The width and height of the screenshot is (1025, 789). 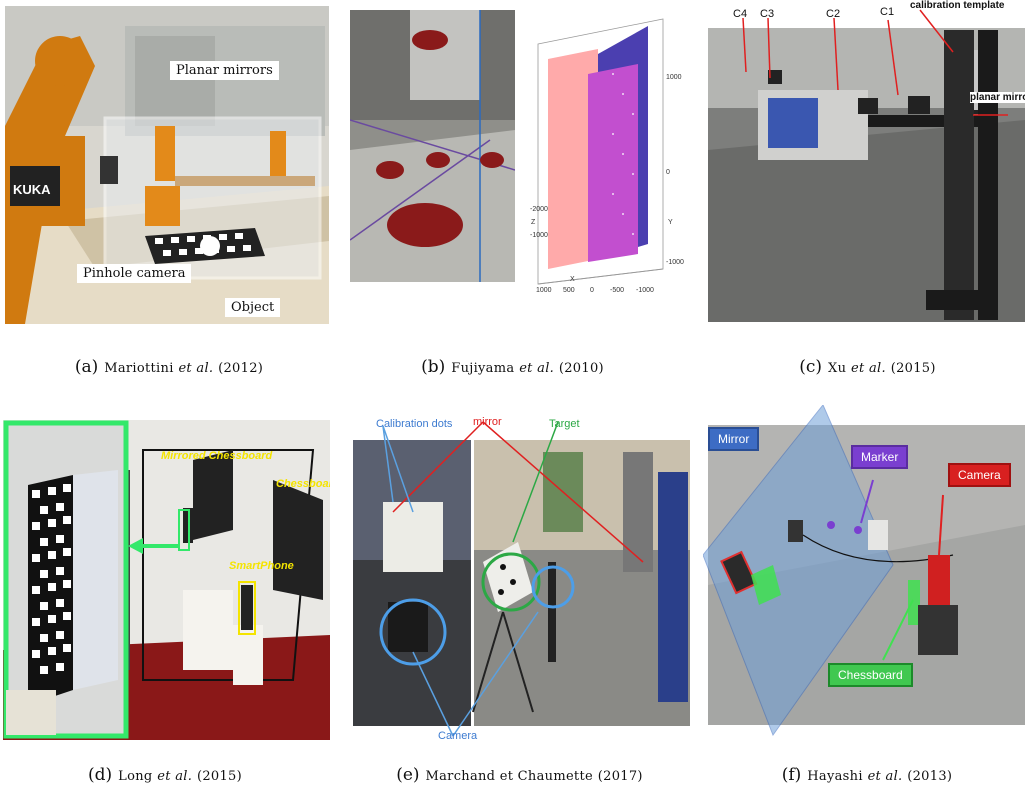 I want to click on caption-d-label: (d), so click(x=100, y=775).